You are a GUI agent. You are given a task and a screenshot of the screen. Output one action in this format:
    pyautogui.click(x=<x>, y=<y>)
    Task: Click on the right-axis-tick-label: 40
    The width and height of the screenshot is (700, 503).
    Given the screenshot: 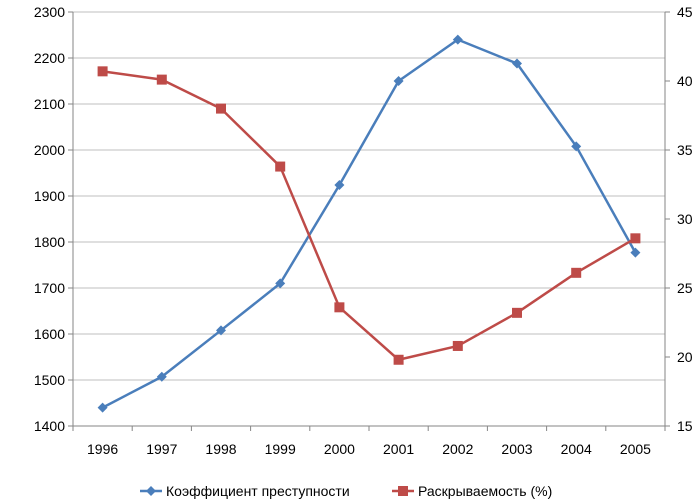 What is the action you would take?
    pyautogui.click(x=685, y=81)
    